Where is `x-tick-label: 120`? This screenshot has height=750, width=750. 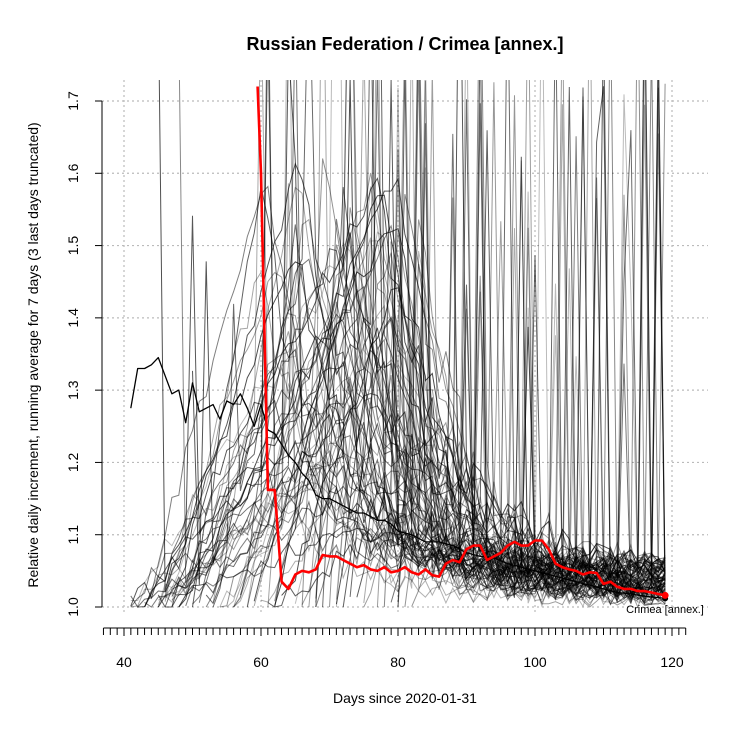
x-tick-label: 120 is located at coordinates (672, 662).